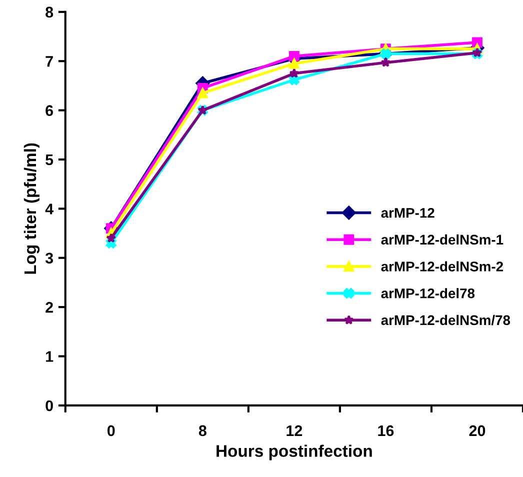 The height and width of the screenshot is (477, 523). I want to click on x-tick-label: 20, so click(477, 430).